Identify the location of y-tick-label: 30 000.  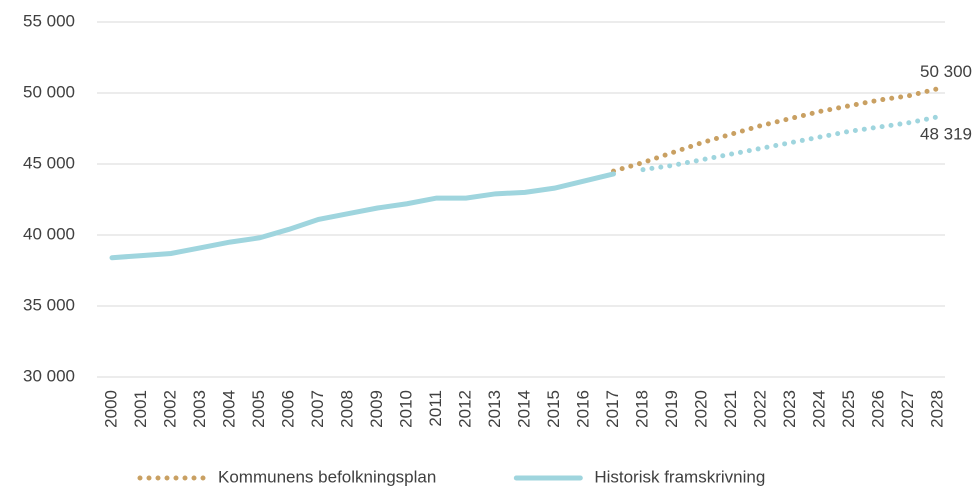
(49, 375).